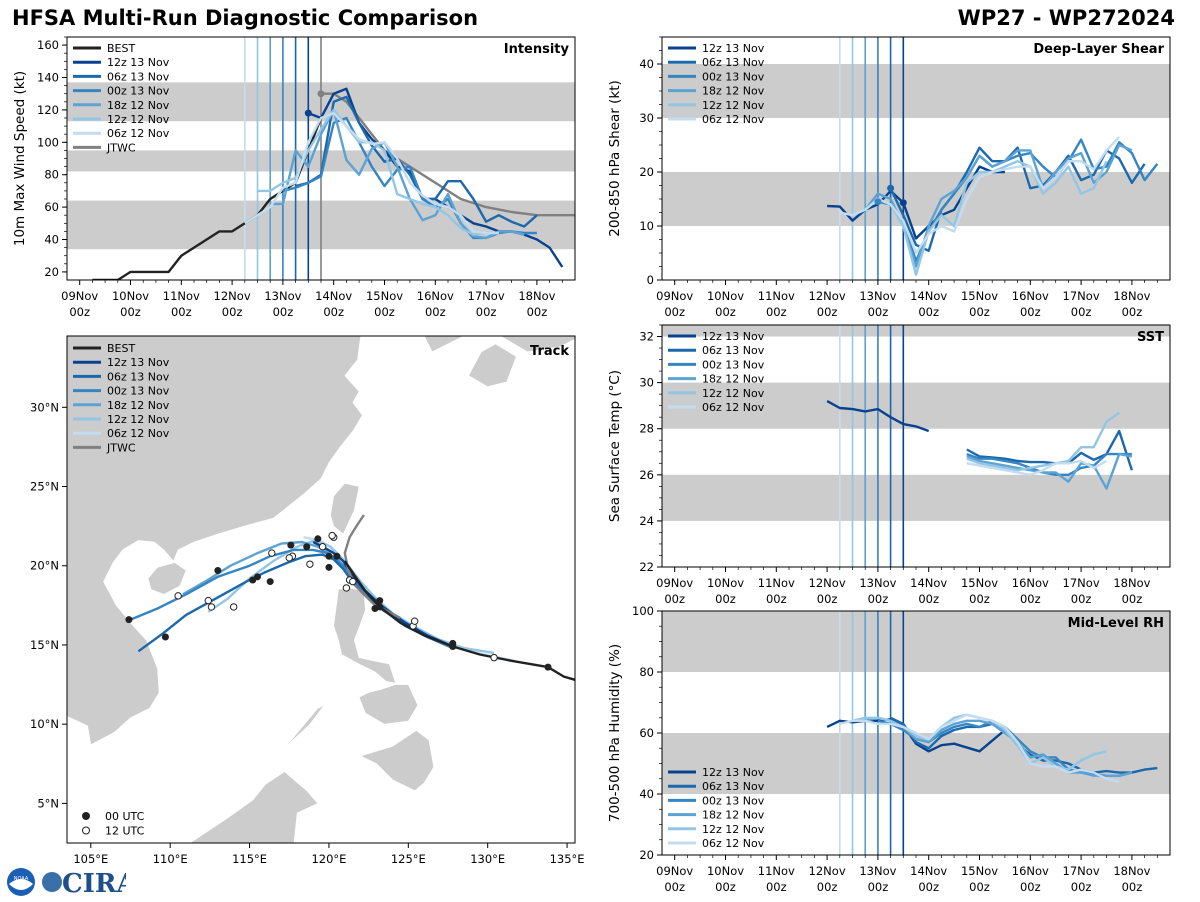 The height and width of the screenshot is (902, 1200). I want to click on y-tick-label: 22, so click(646, 567).